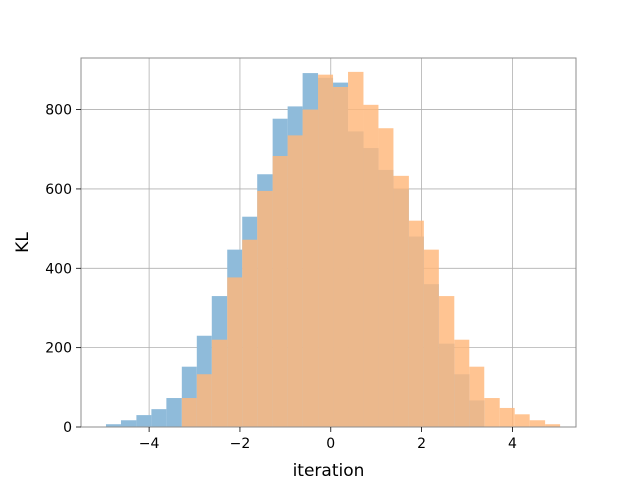 The image size is (640, 480). What do you see at coordinates (58, 190) in the screenshot?
I see `y-tick-label: 600` at bounding box center [58, 190].